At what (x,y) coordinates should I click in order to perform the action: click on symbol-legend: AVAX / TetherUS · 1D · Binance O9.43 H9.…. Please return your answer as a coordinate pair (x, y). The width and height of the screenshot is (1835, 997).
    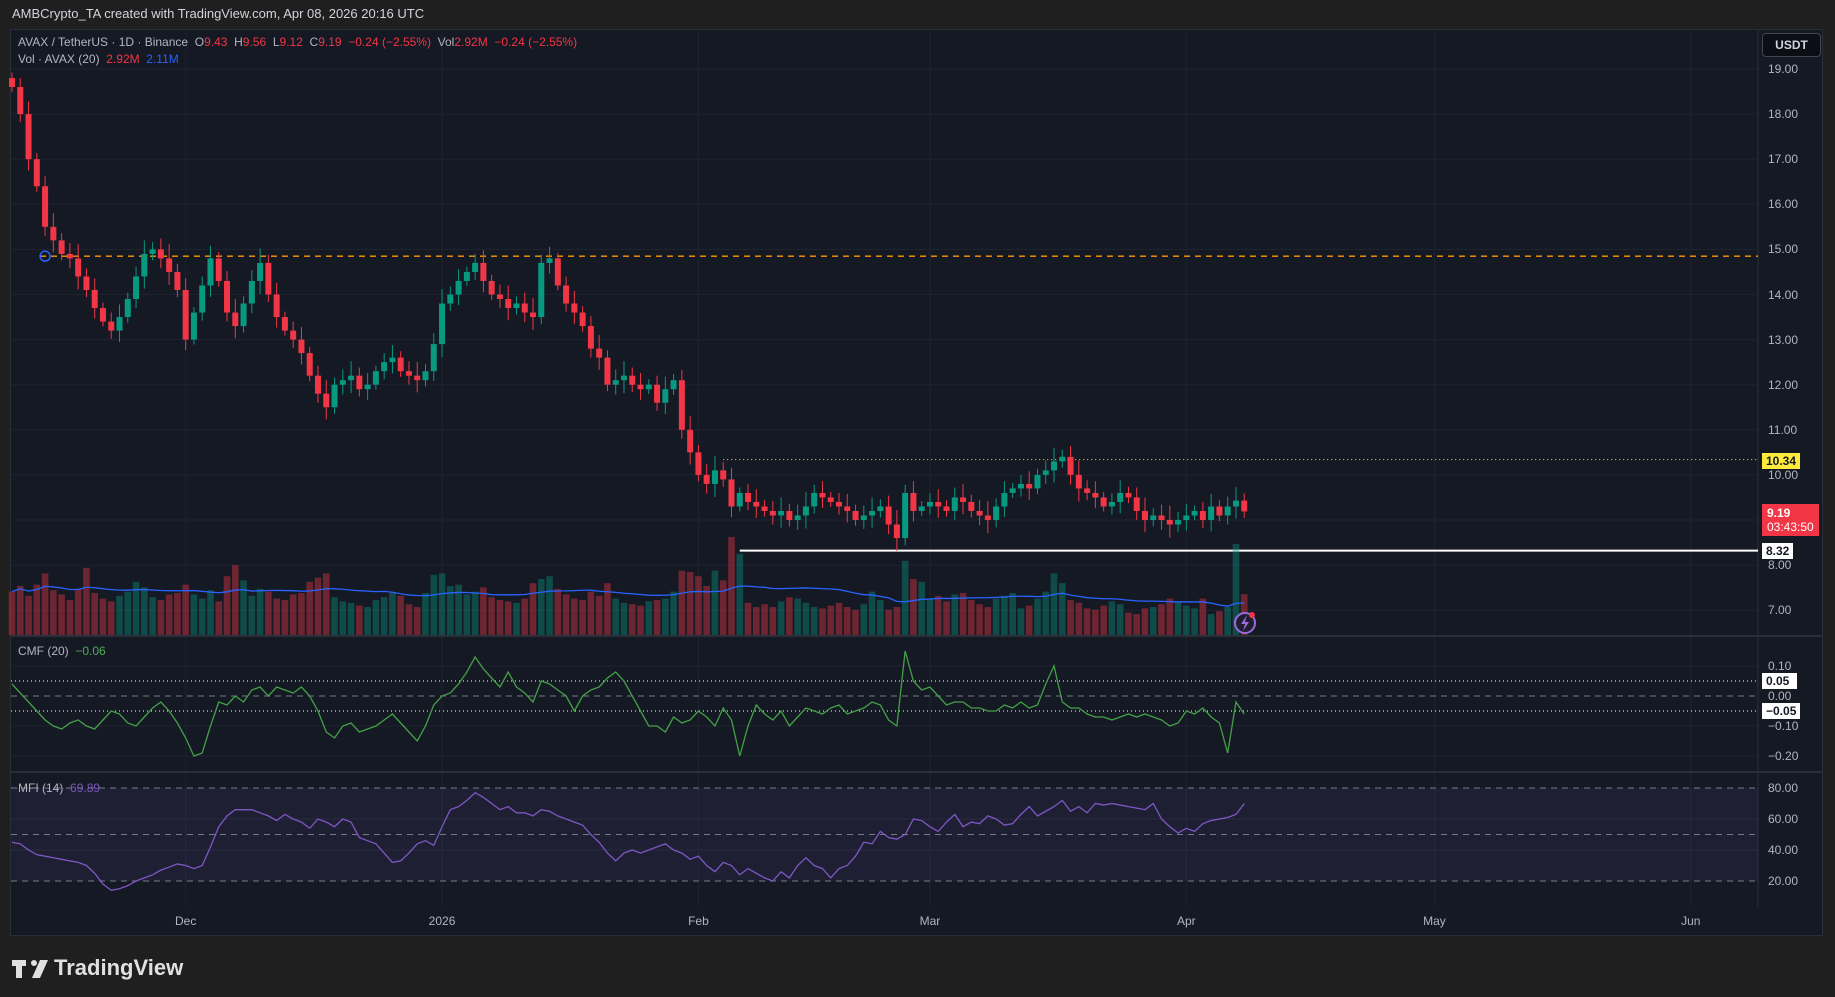
    Looking at the image, I should click on (297, 42).